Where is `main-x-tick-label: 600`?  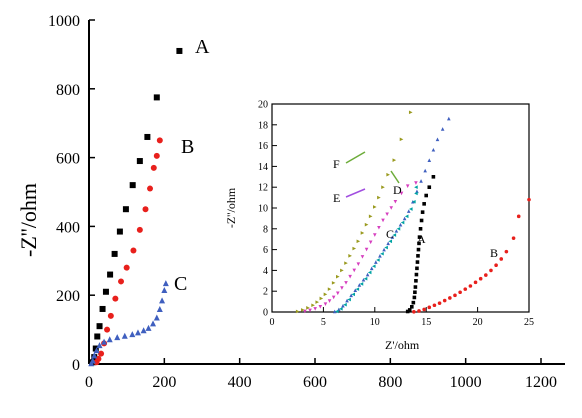 main-x-tick-label: 600 is located at coordinates (315, 382).